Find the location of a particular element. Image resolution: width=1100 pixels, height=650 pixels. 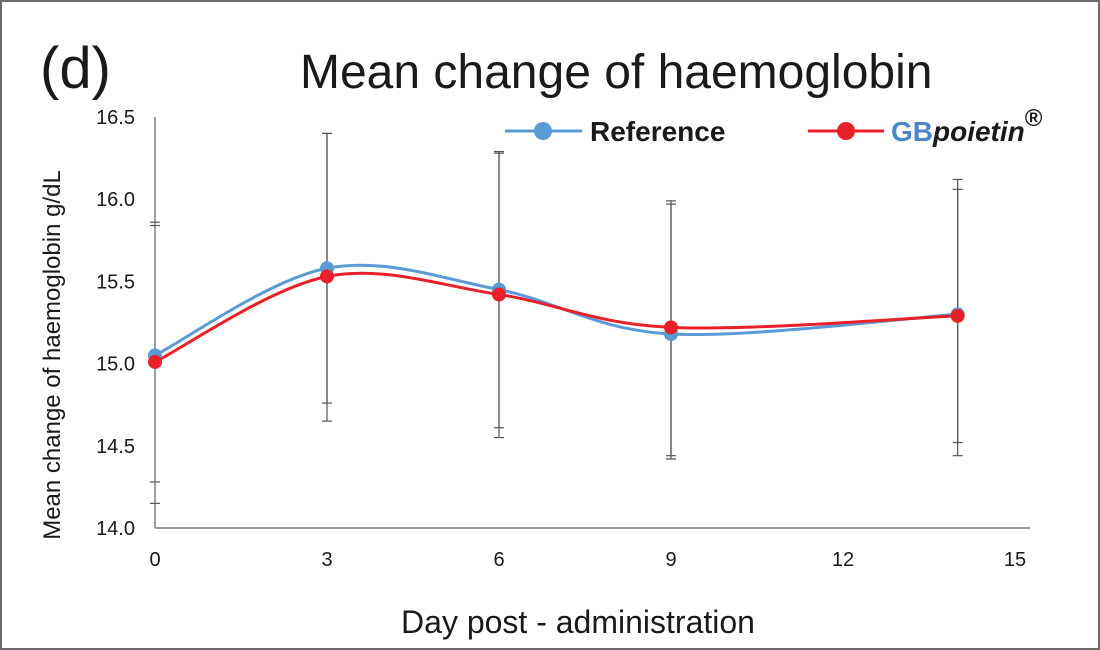

error-bar-reference is located at coordinates (155, 353).